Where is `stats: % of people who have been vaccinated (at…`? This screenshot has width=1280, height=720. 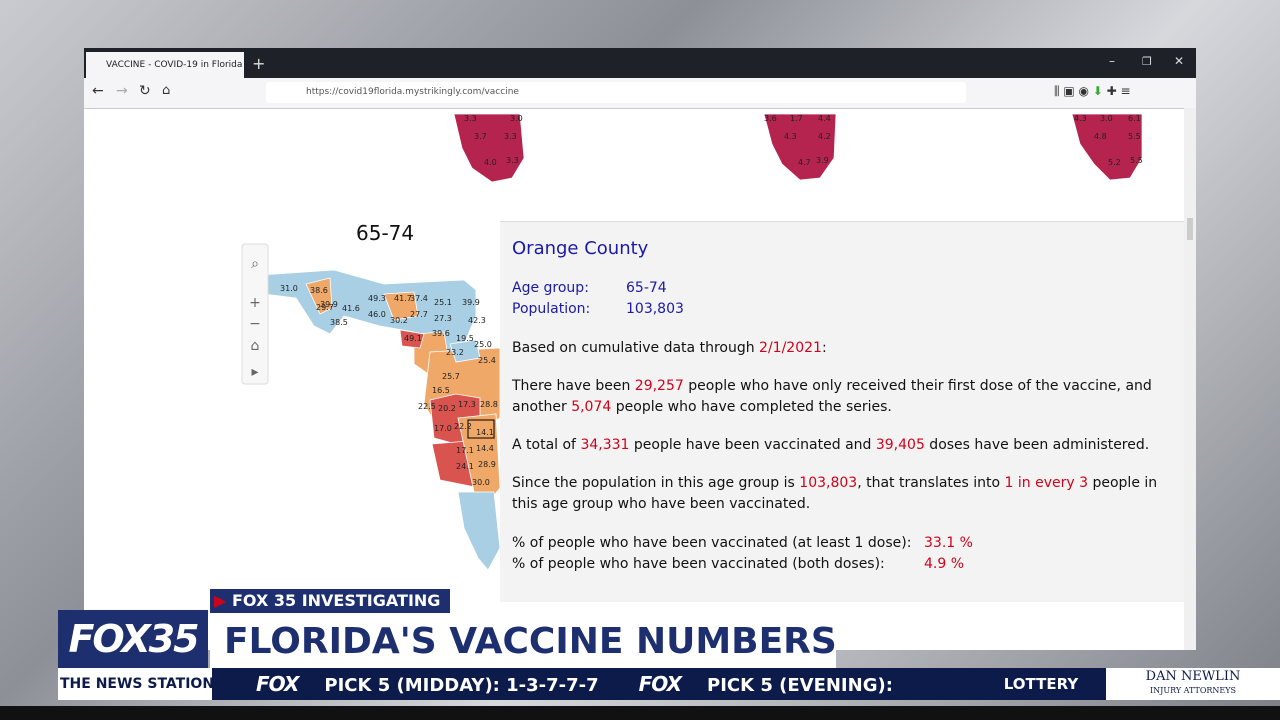 stats: % of people who have been vaccinated (at… is located at coordinates (842, 554).